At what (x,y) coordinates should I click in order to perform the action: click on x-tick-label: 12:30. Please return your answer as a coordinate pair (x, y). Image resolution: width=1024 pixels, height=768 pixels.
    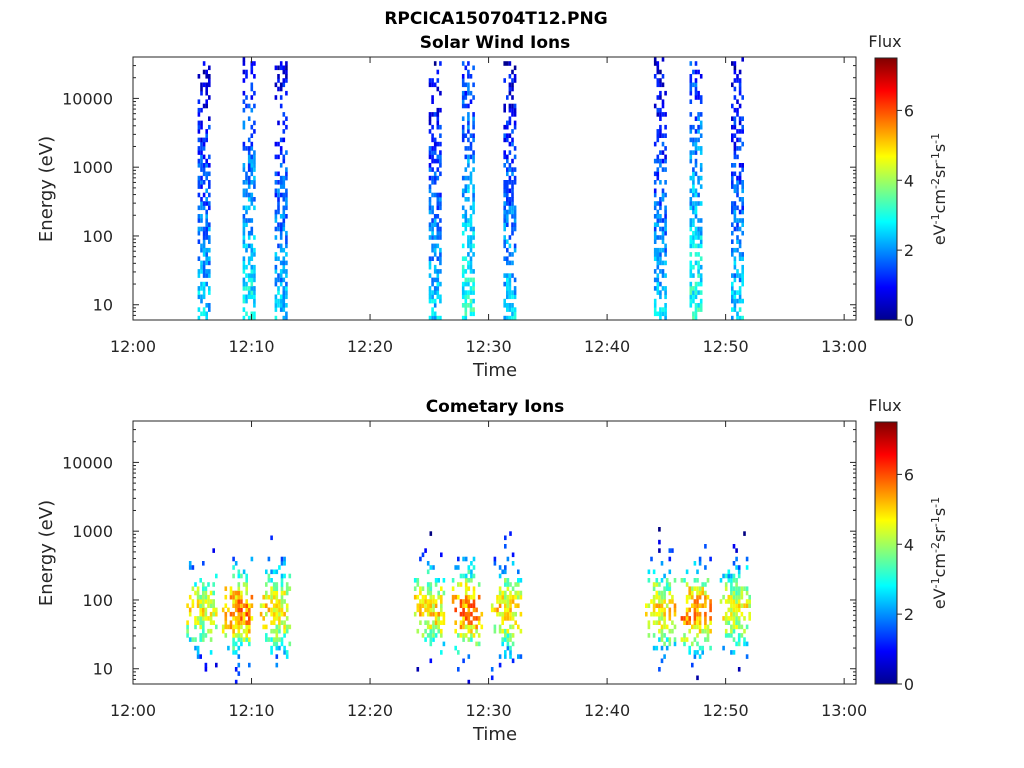
    Looking at the image, I should click on (489, 346).